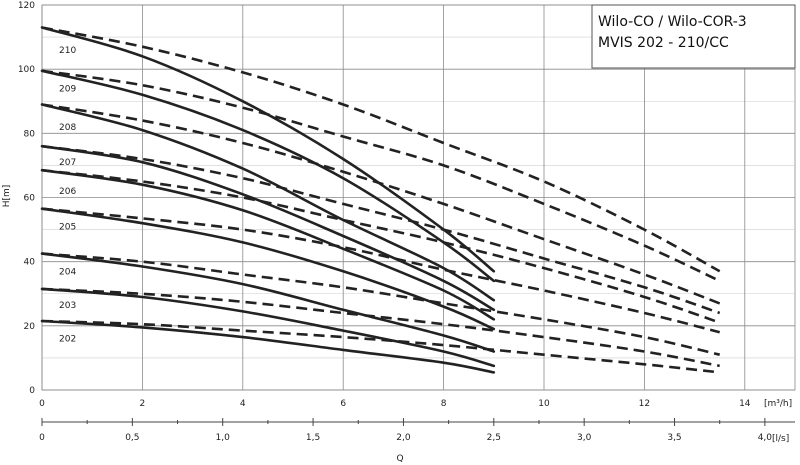 This screenshot has width=800, height=465. What do you see at coordinates (30, 263) in the screenshot?
I see `y-tick-label: 40` at bounding box center [30, 263].